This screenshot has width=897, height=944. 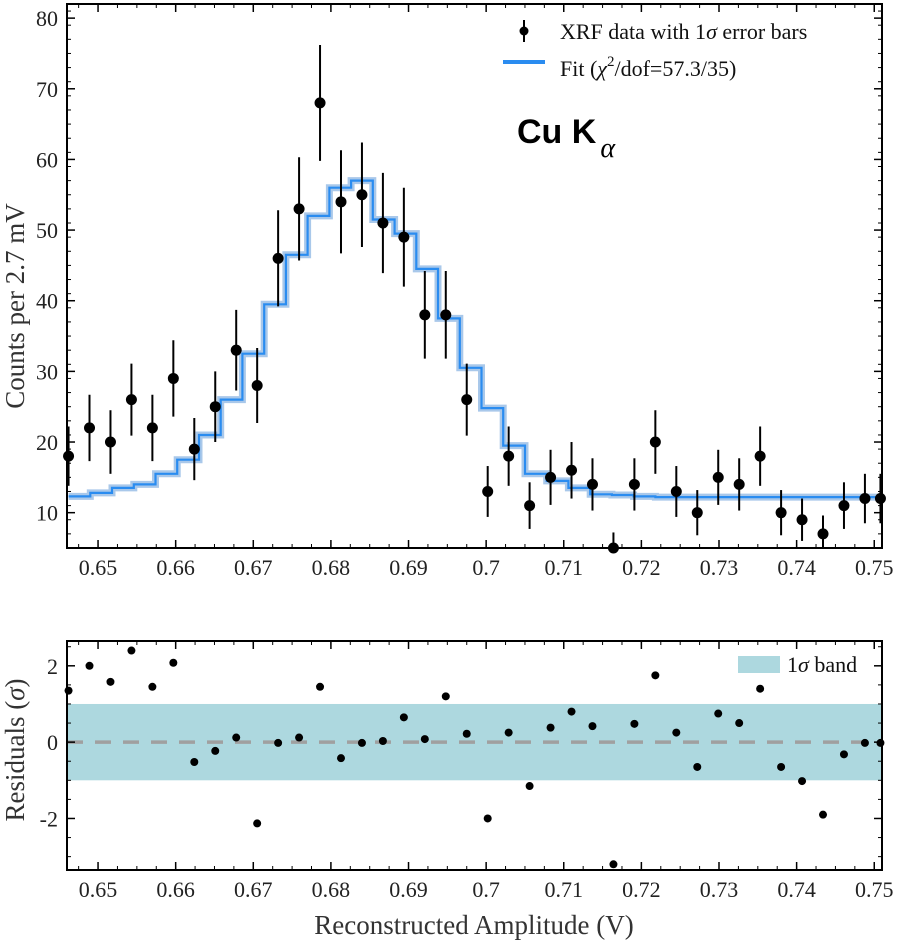 I want to click on annotation-subscript: α, so click(x=608, y=148).